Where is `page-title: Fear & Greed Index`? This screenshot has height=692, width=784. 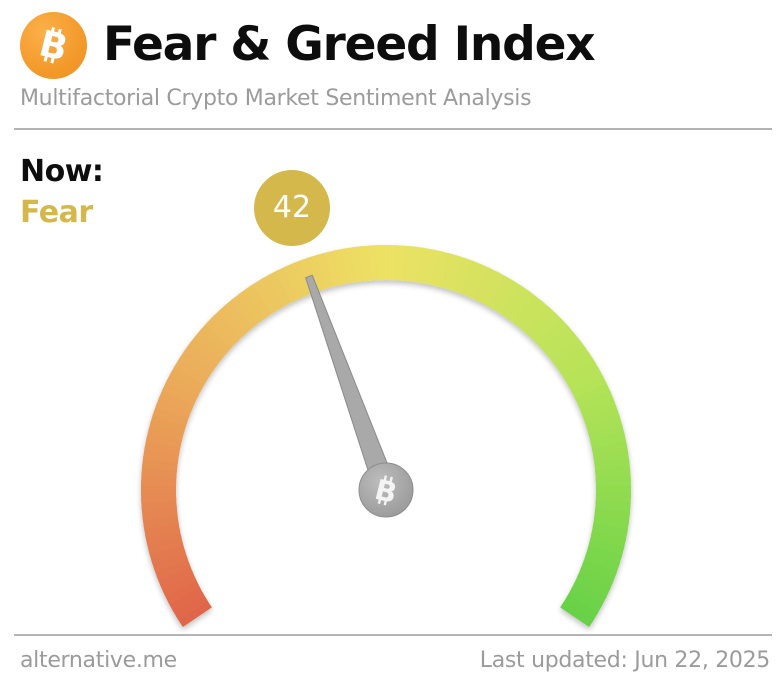
page-title: Fear & Greed Index is located at coordinates (349, 44).